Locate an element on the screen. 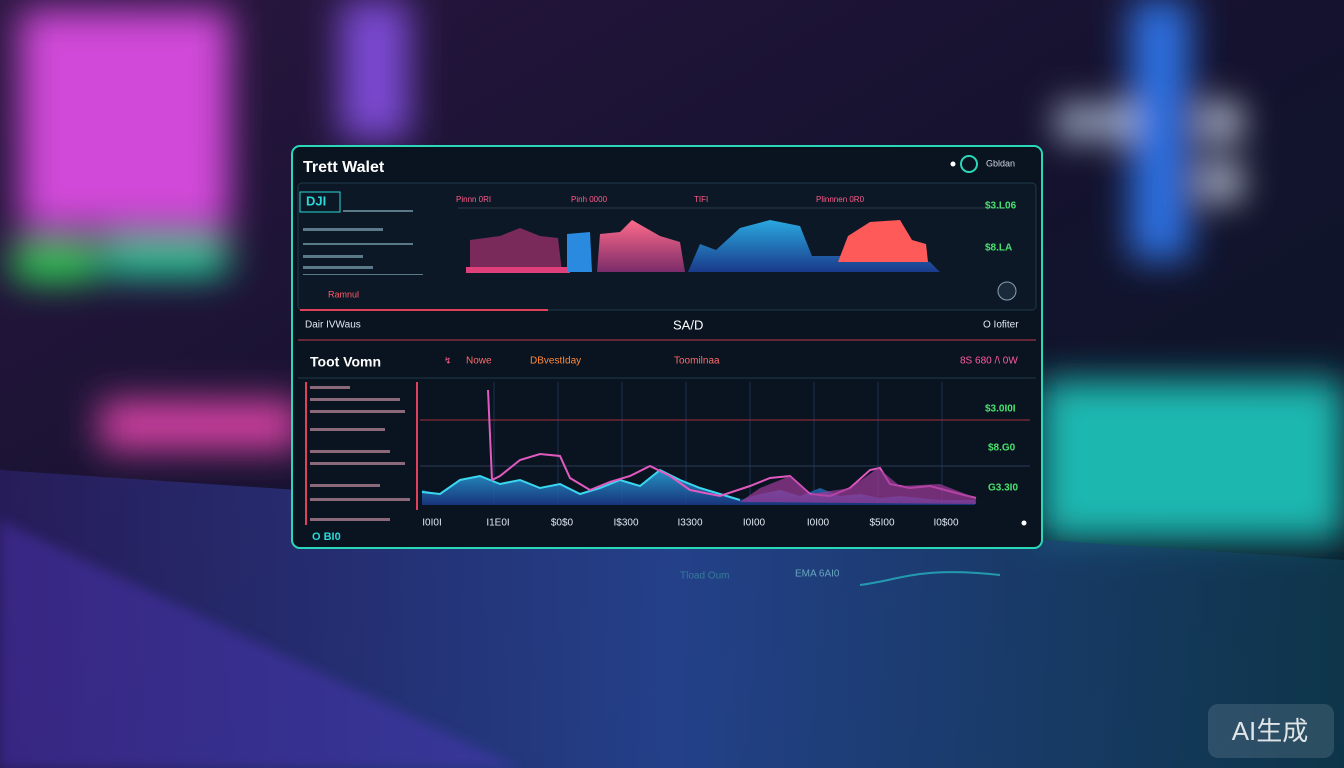 This screenshot has width=1344, height=768. main-footer: O BI0 is located at coordinates (326, 537).